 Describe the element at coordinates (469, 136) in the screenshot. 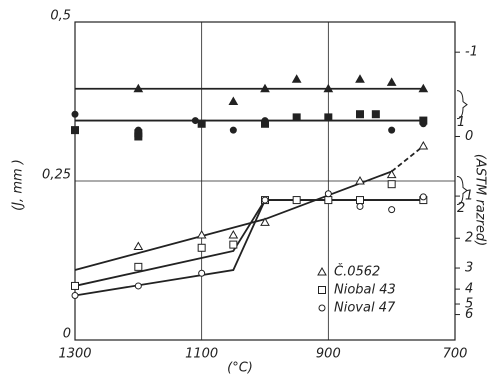

I see `y2-tick-label: 0` at that location.